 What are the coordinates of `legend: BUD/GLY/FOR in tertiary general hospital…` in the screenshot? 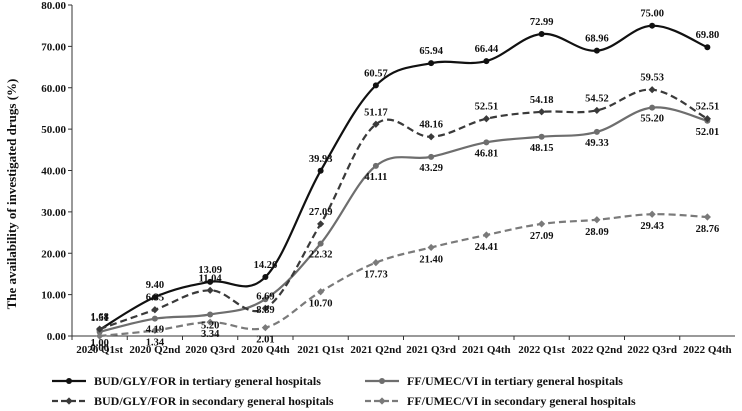 It's located at (344, 391).